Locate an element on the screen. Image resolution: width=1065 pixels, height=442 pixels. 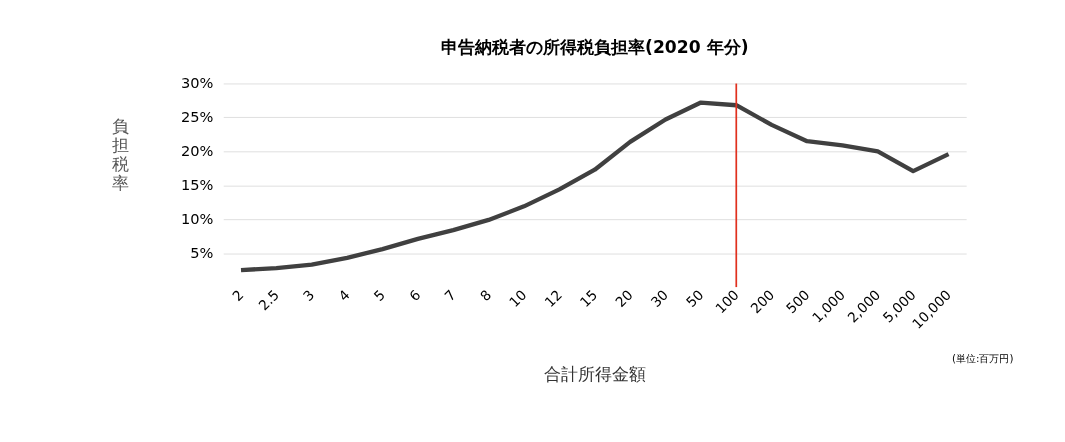
x-tick-label: 12 is located at coordinates (553, 298).